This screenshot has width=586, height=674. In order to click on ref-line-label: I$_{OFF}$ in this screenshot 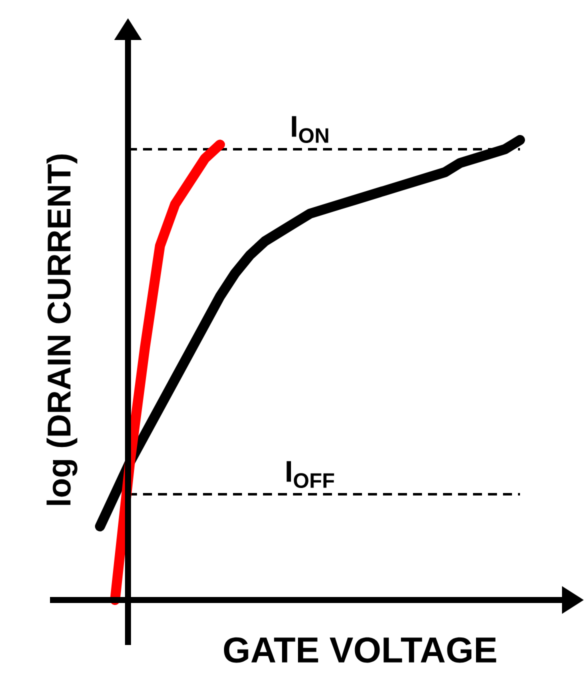, I will do `click(310, 474)`.